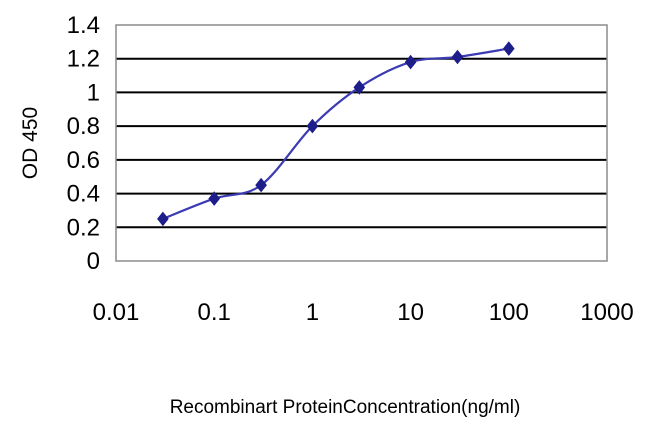 The image size is (650, 433). What do you see at coordinates (83, 126) in the screenshot?
I see `y-tick-label: 0.8` at bounding box center [83, 126].